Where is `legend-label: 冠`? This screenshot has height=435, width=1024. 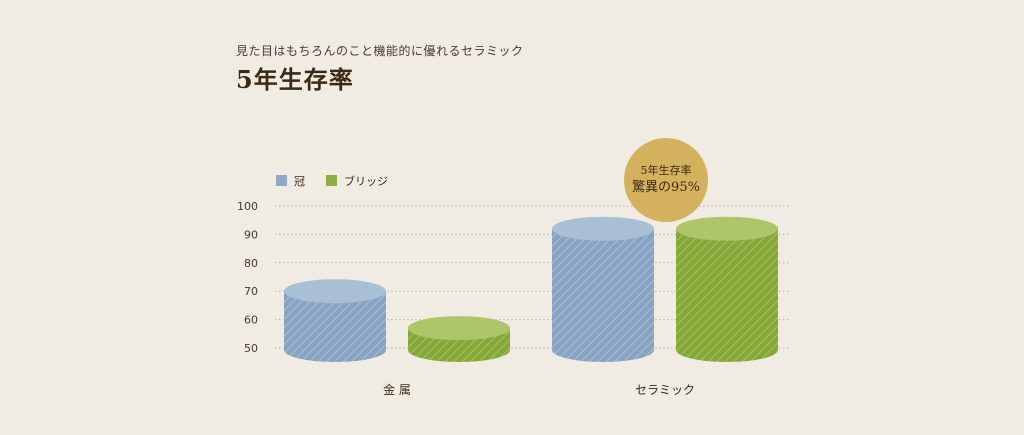 legend-label: 冠 is located at coordinates (299, 181).